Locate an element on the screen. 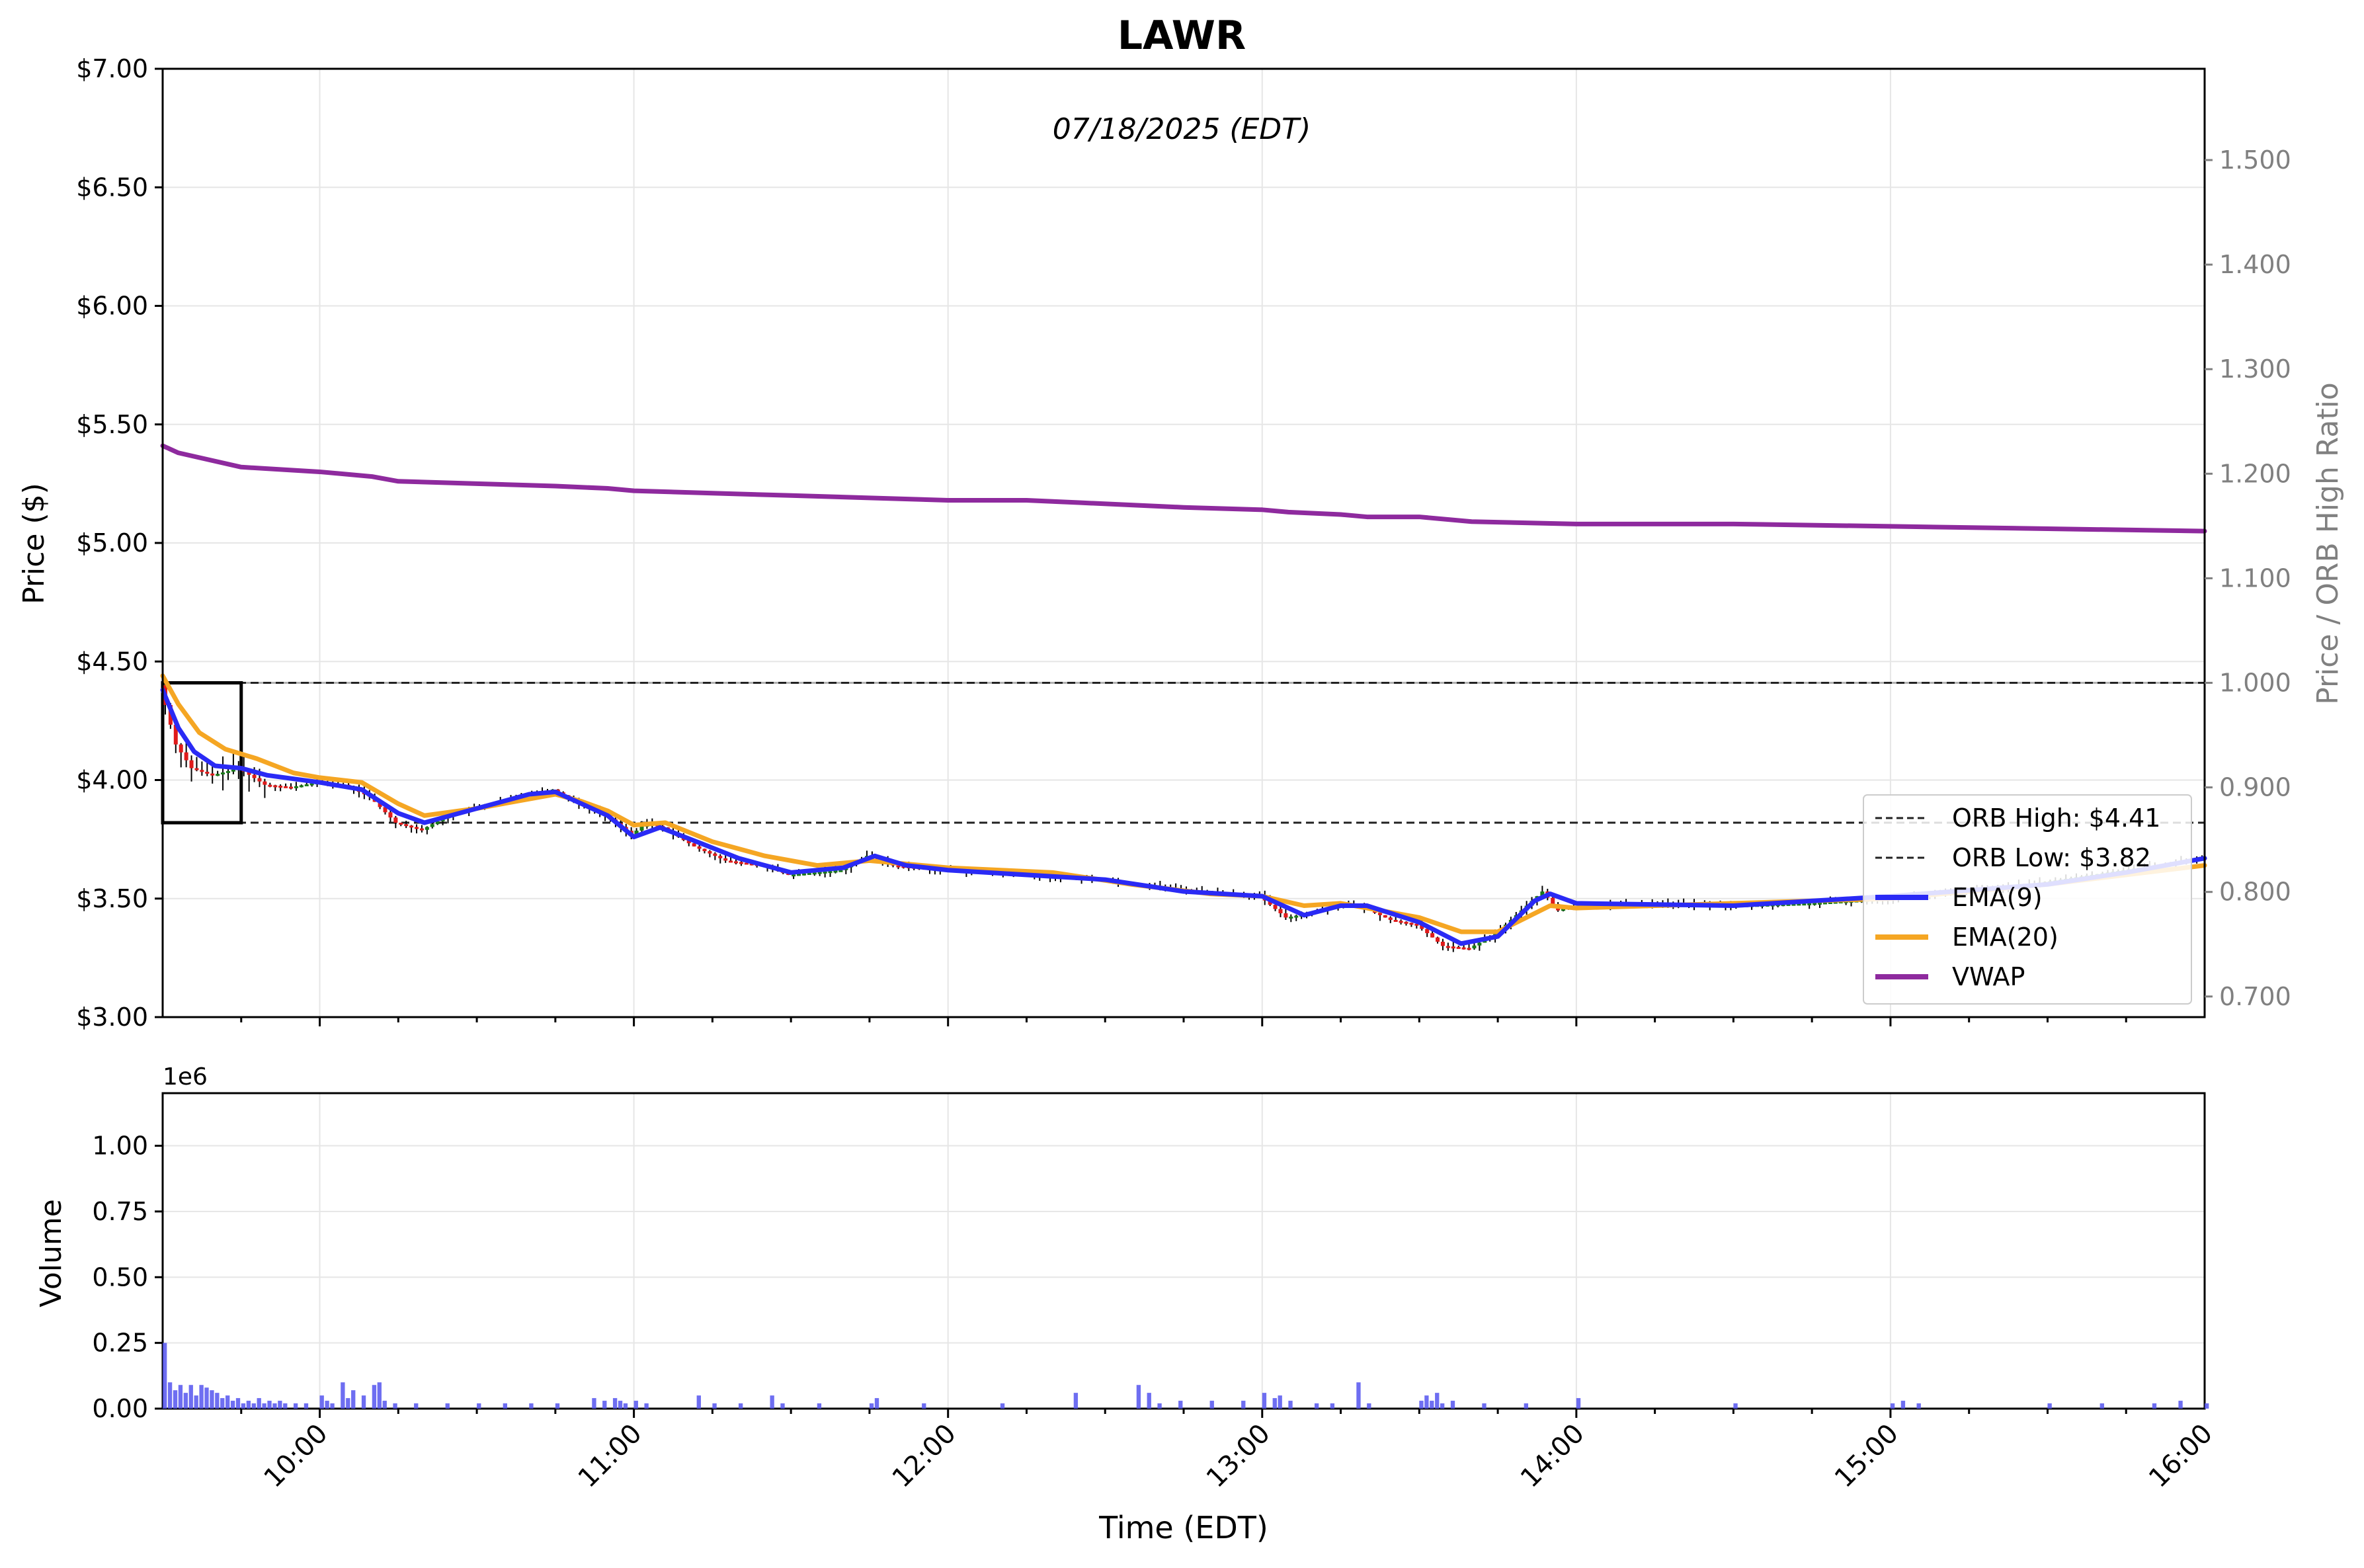 The image size is (2364, 1568). price-tick-label: $3.00 is located at coordinates (112, 1017).